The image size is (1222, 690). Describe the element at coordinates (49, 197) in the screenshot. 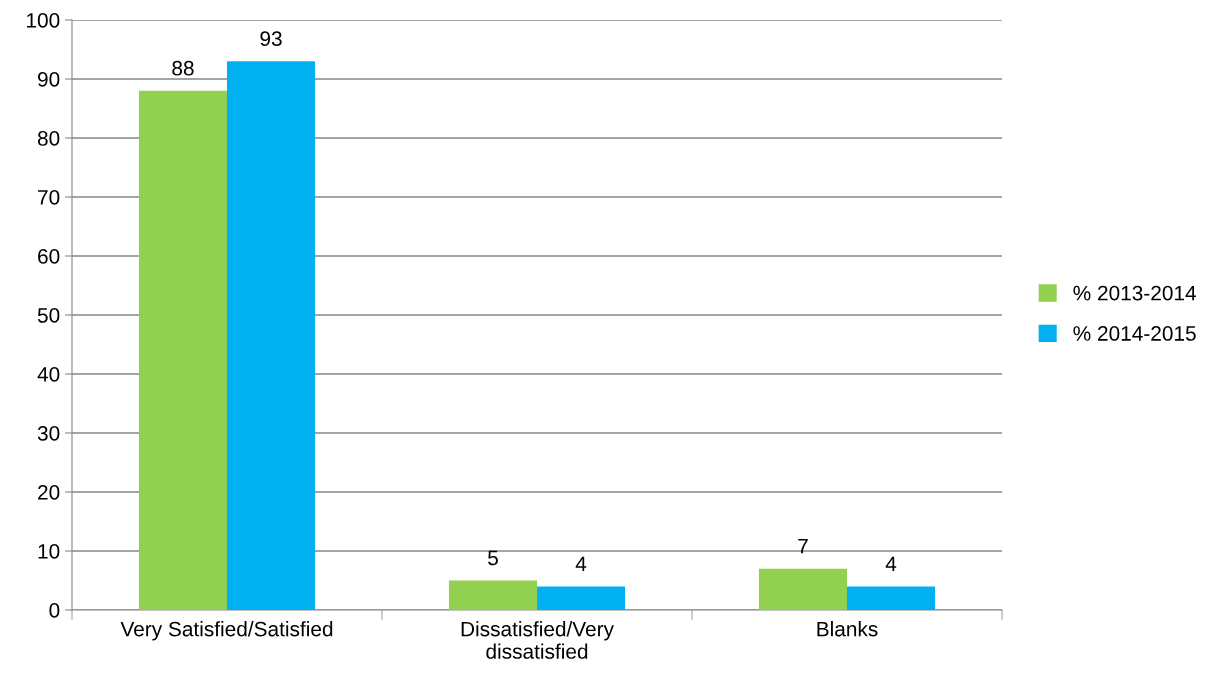

I see `y-tick-label: 70` at that location.